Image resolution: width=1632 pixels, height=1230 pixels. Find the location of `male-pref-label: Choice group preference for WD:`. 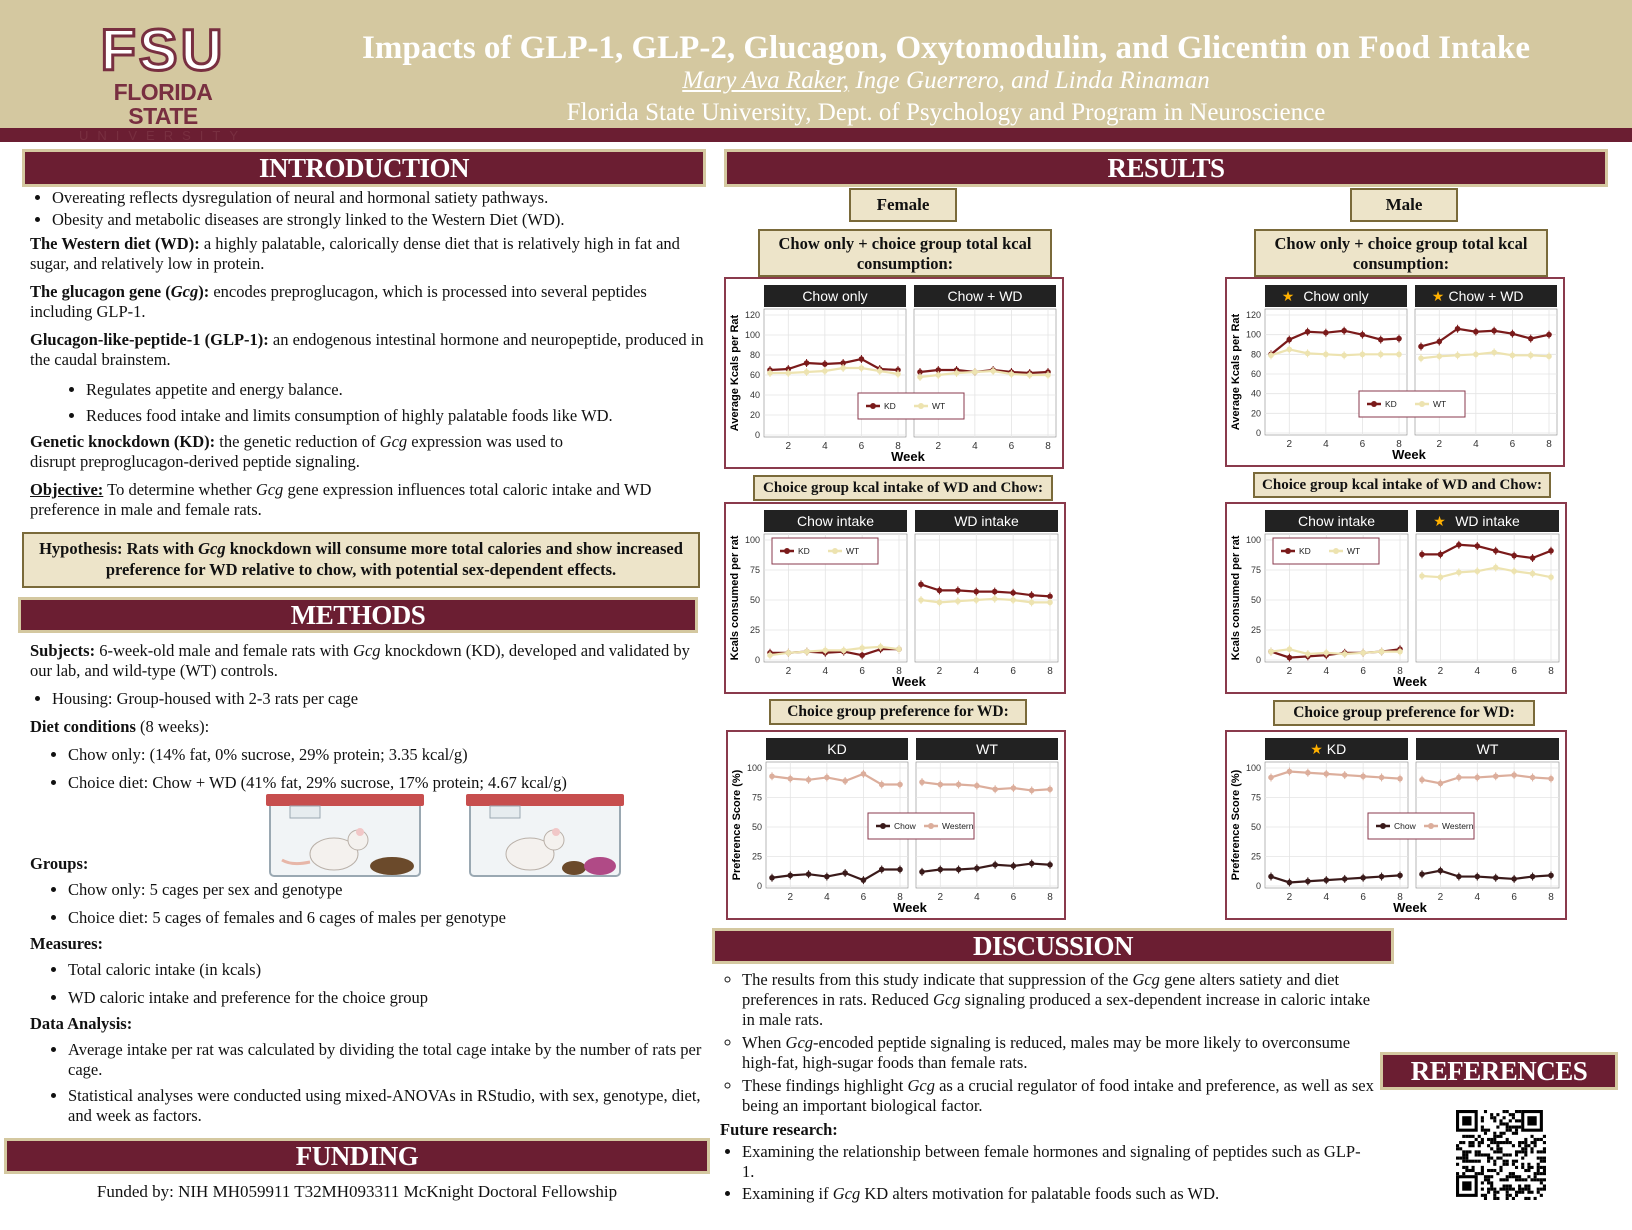

male-pref-label: Choice group preference for WD: is located at coordinates (1404, 713).